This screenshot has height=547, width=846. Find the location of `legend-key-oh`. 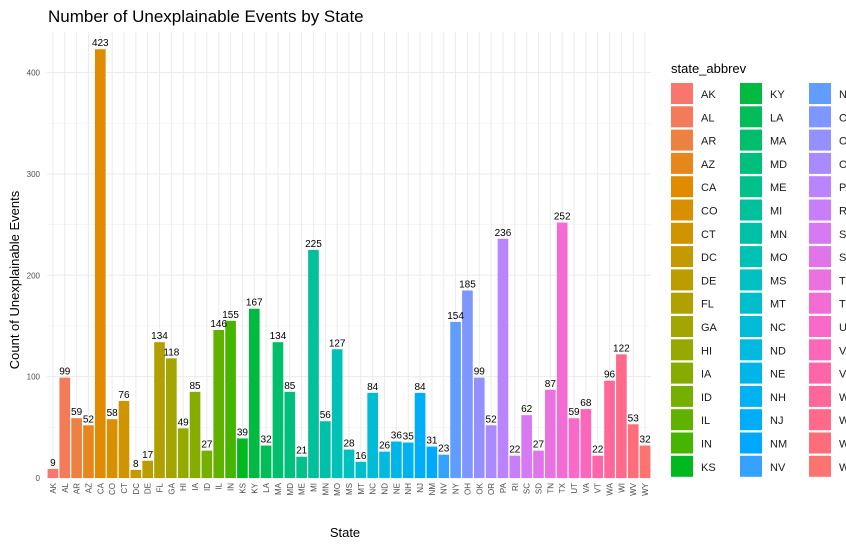

legend-key-oh is located at coordinates (820, 117).